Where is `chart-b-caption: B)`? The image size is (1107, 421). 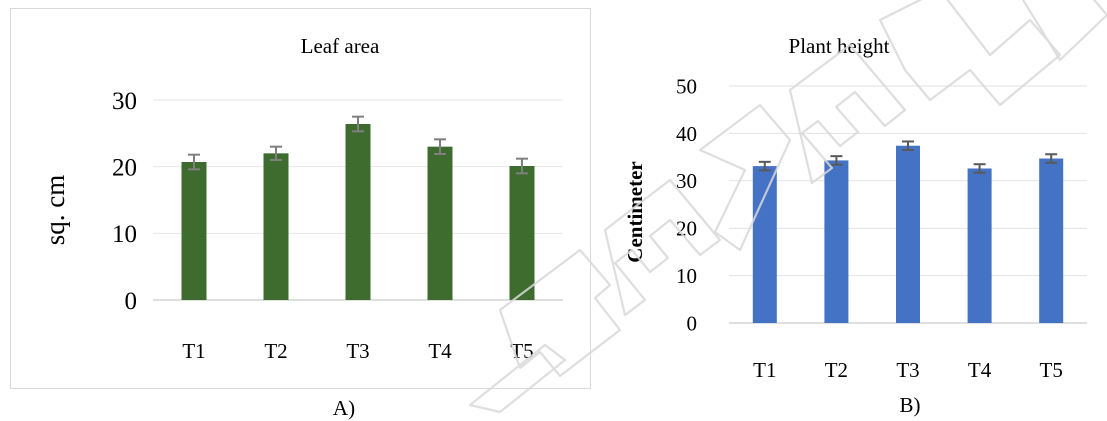
chart-b-caption: B) is located at coordinates (910, 405).